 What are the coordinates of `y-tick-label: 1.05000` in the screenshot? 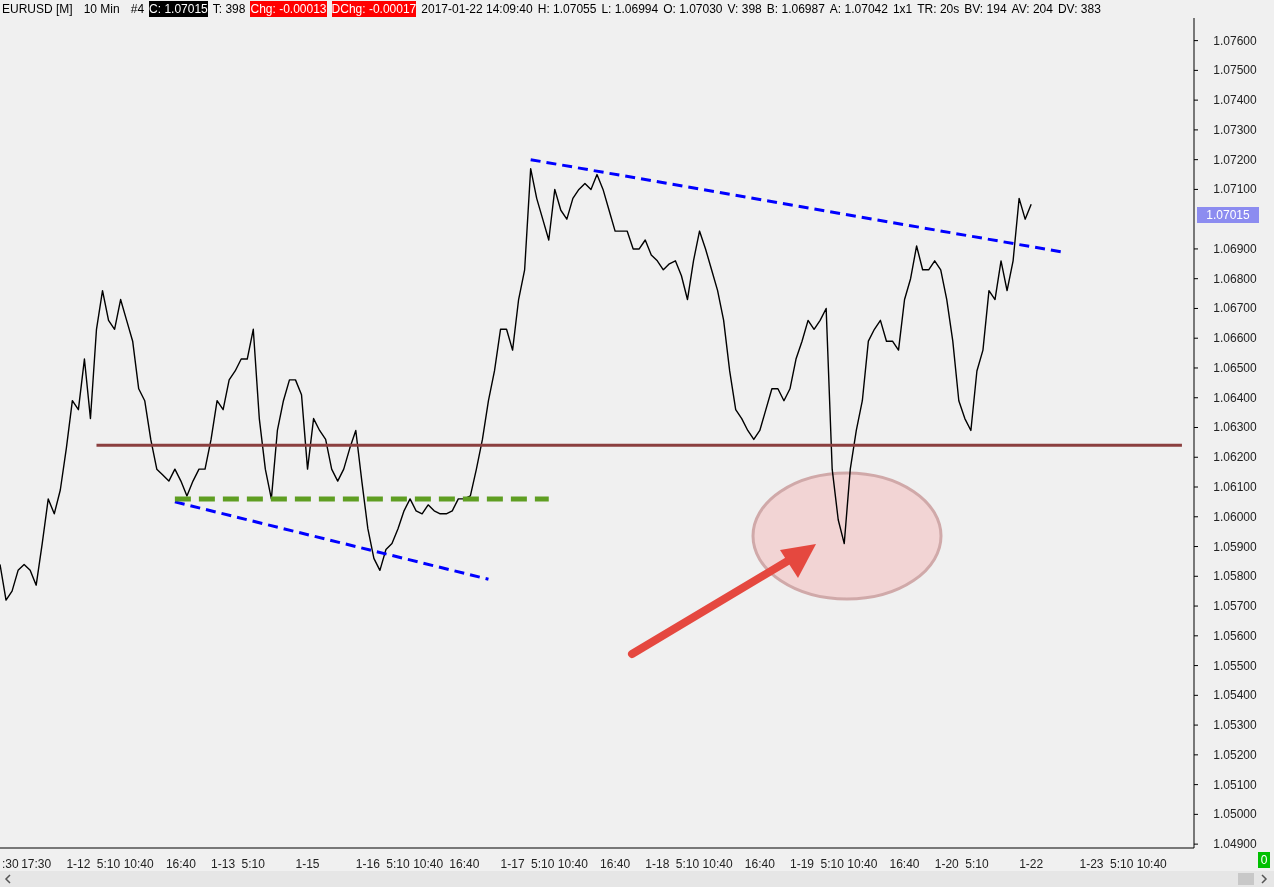 It's located at (1235, 814).